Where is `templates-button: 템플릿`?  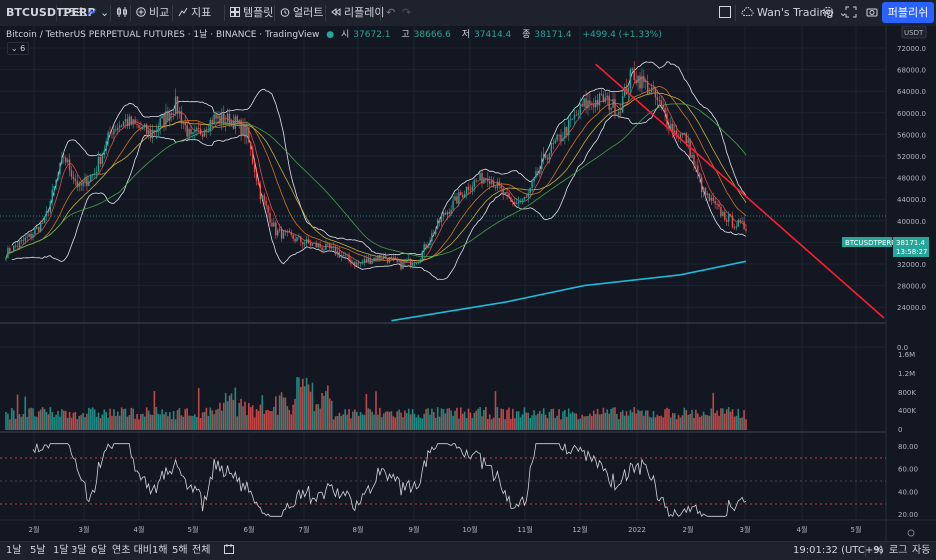 templates-button: 템플릿 is located at coordinates (251, 13).